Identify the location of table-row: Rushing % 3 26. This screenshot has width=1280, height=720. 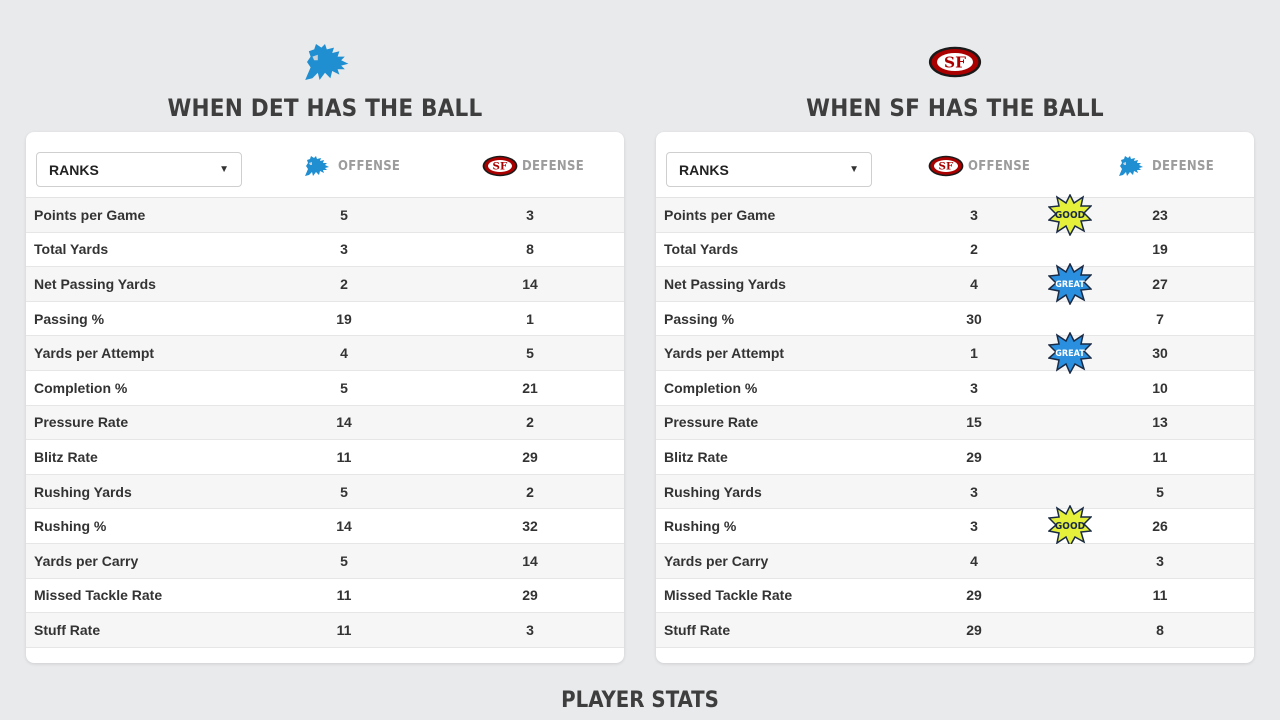
(955, 526).